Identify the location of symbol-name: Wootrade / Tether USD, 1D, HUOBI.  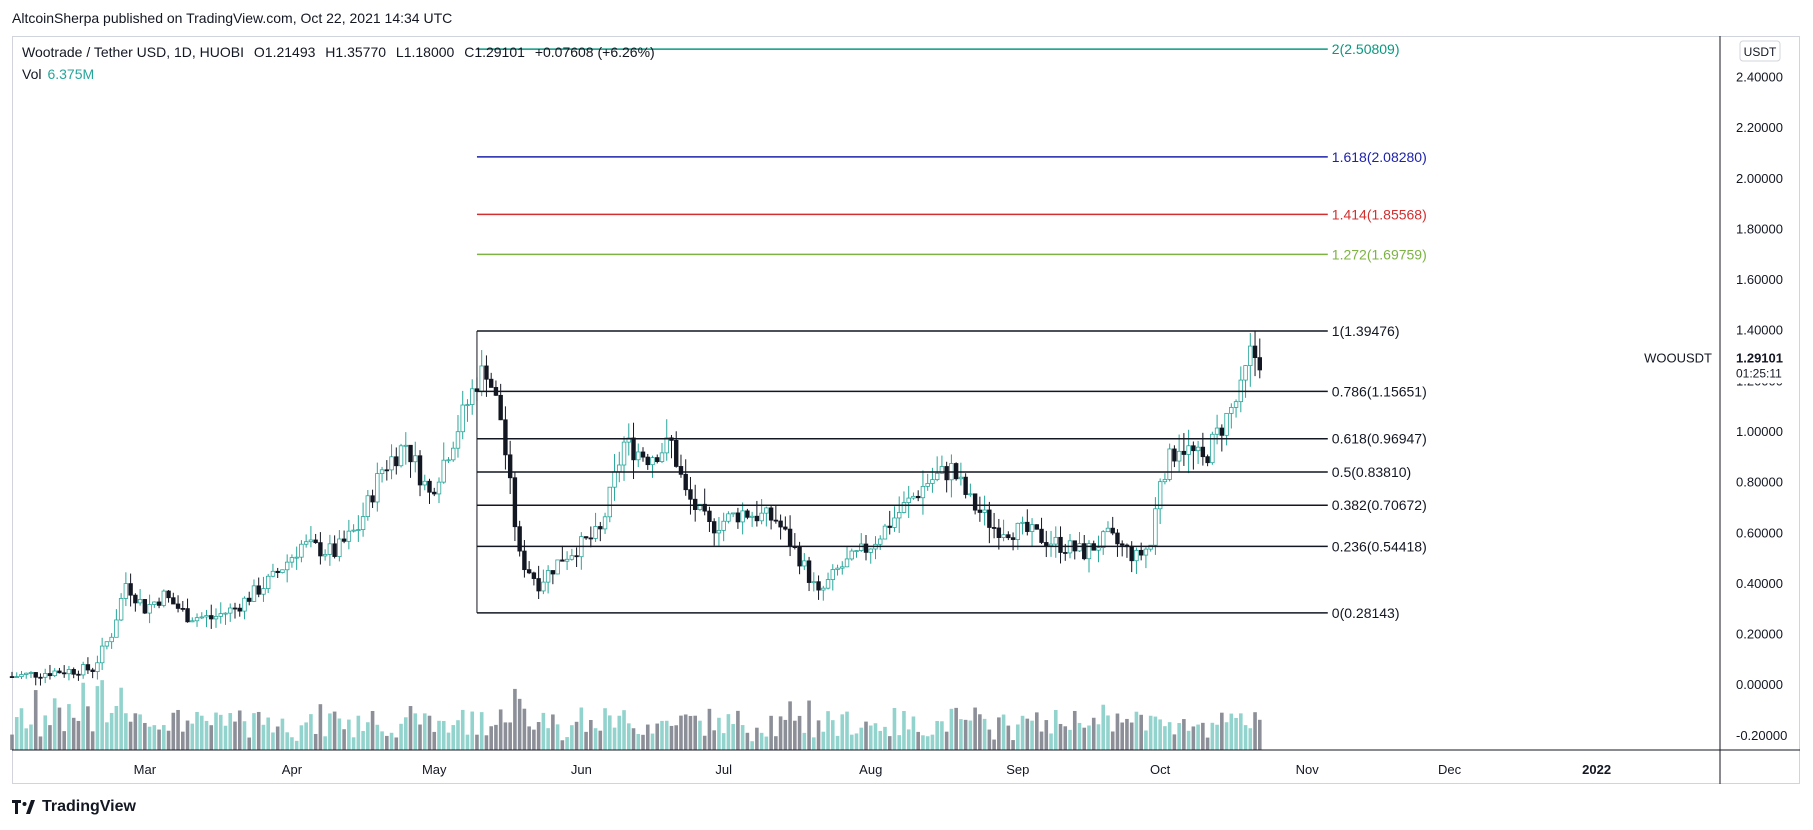
(133, 52).